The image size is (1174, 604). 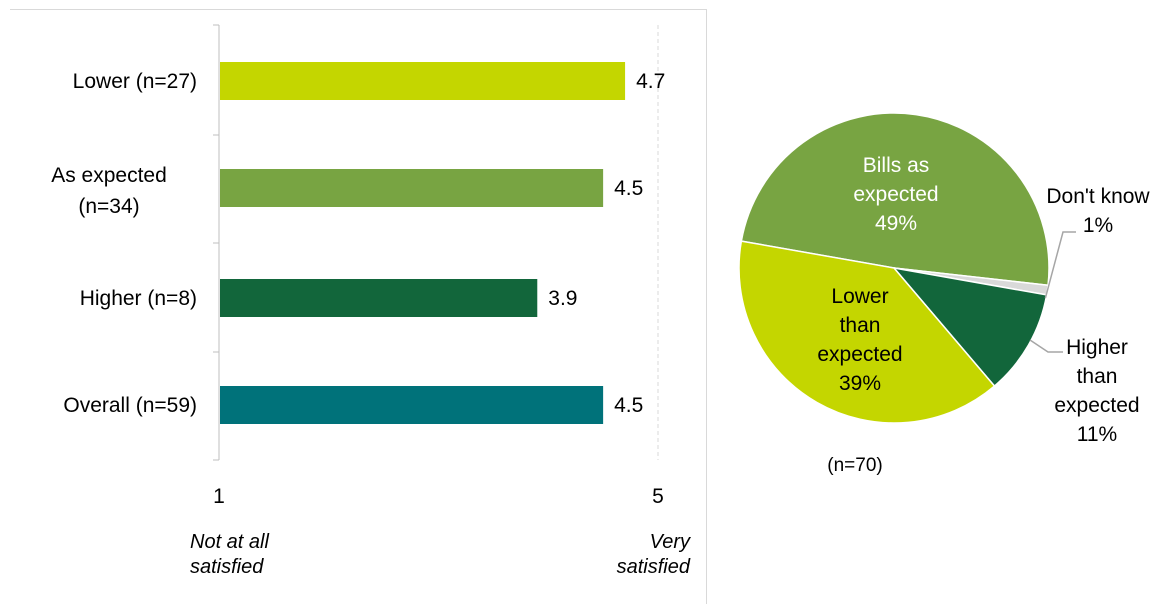 I want to click on pie-slice-label: Higher than expected, so click(x=1096, y=376).